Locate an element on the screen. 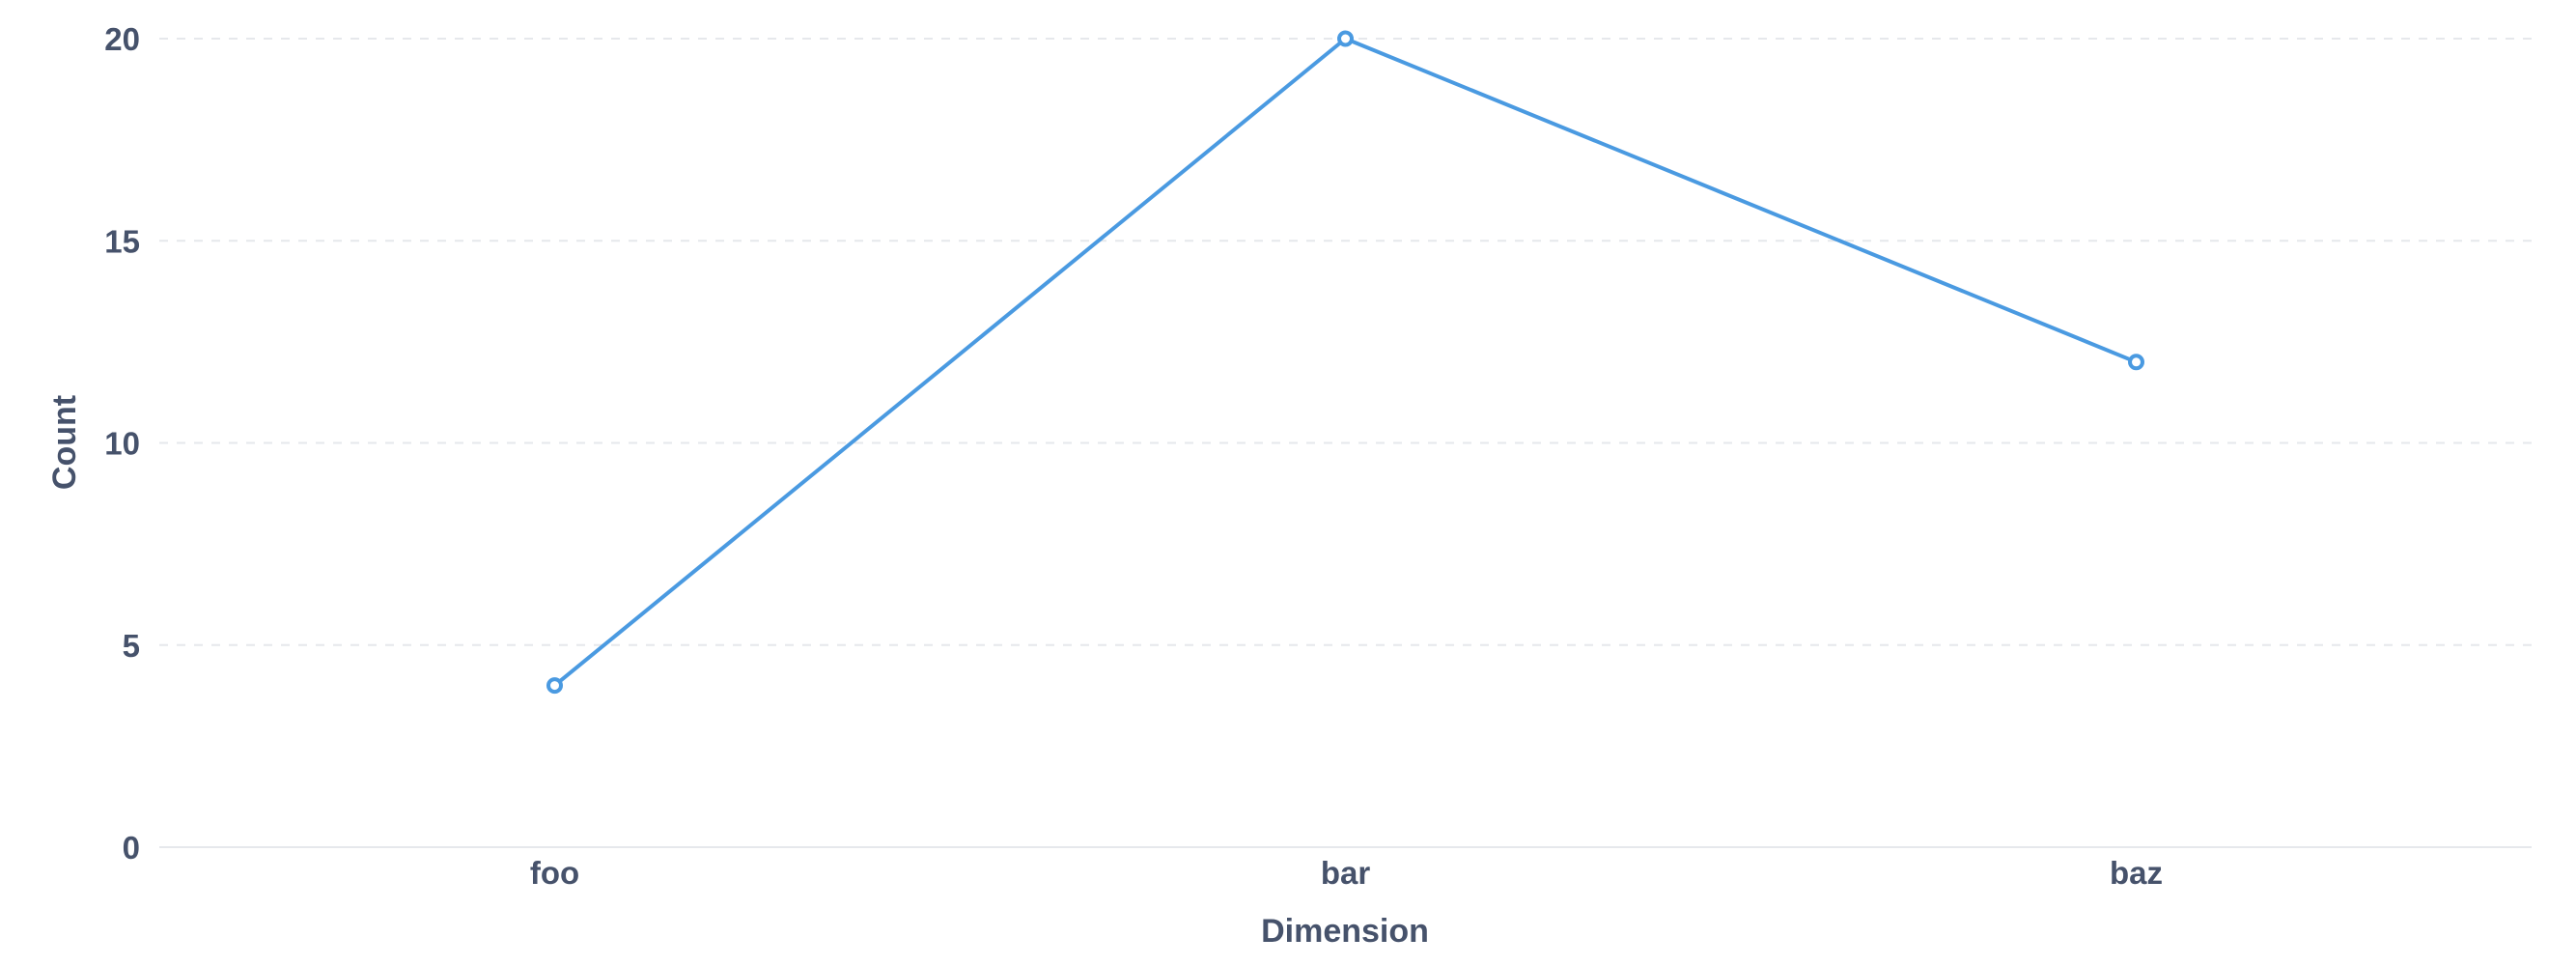 The image size is (2576, 966). y-axis-title: Count is located at coordinates (64, 442).